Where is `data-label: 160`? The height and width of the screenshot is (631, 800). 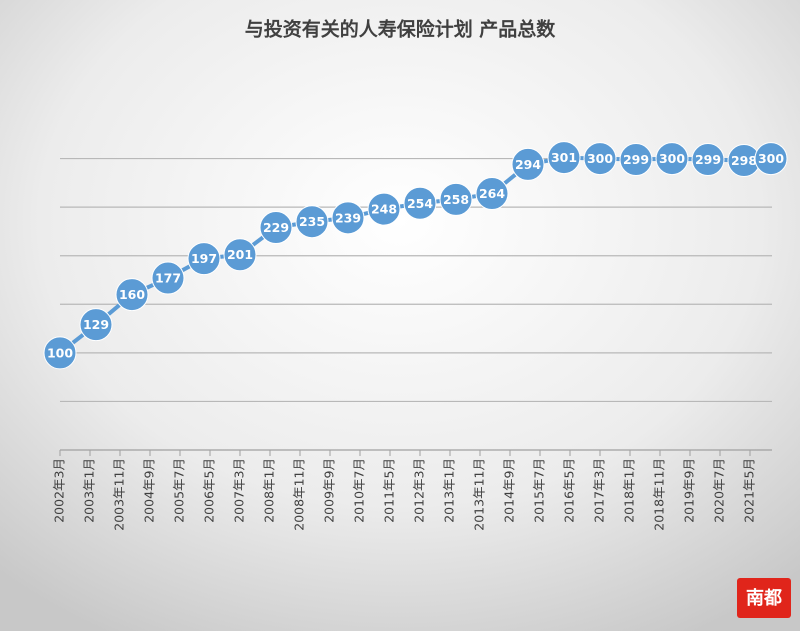
data-label: 160 is located at coordinates (132, 294).